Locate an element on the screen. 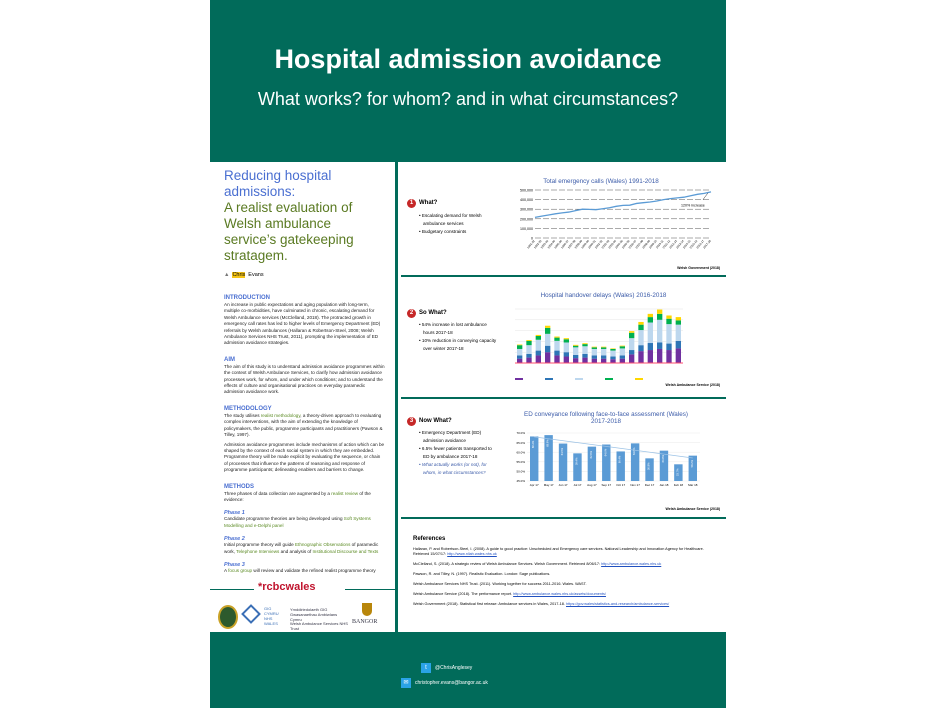 The width and height of the screenshot is (936, 708). x-tick-label: Jul 17 is located at coordinates (577, 485).